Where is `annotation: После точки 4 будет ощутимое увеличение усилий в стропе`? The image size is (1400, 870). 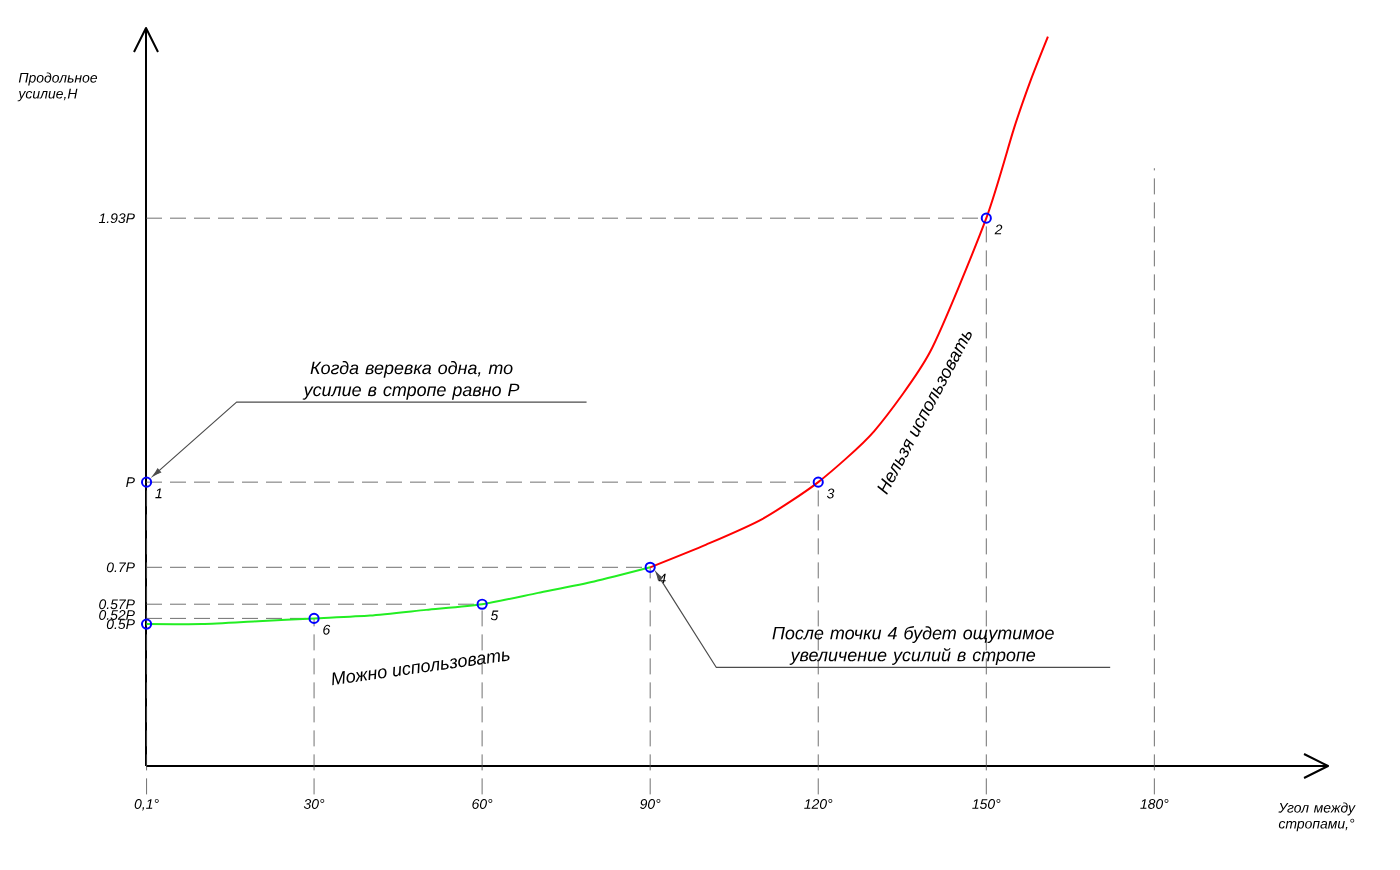
annotation: После точки 4 будет ощутимое увеличение усилий в стропе is located at coordinates (913, 645).